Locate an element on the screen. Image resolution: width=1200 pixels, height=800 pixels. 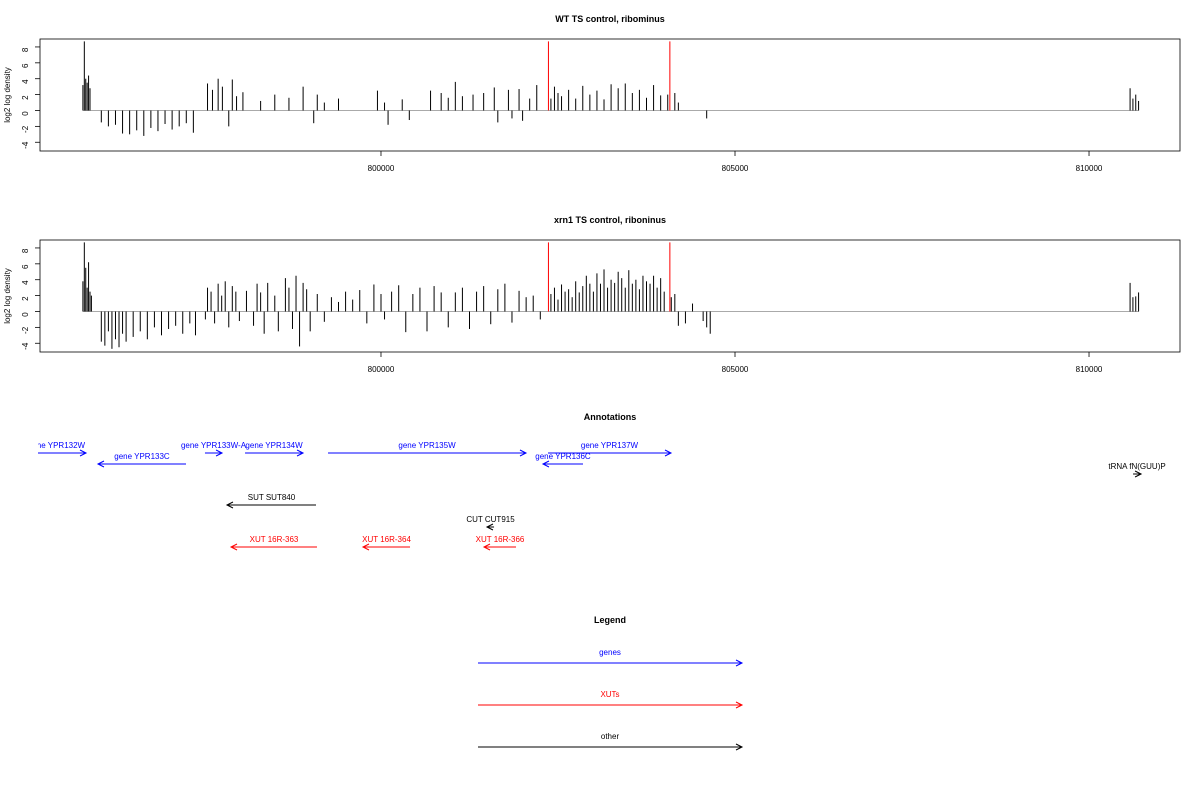
feature-label: gene YPR136C is located at coordinates (563, 456).